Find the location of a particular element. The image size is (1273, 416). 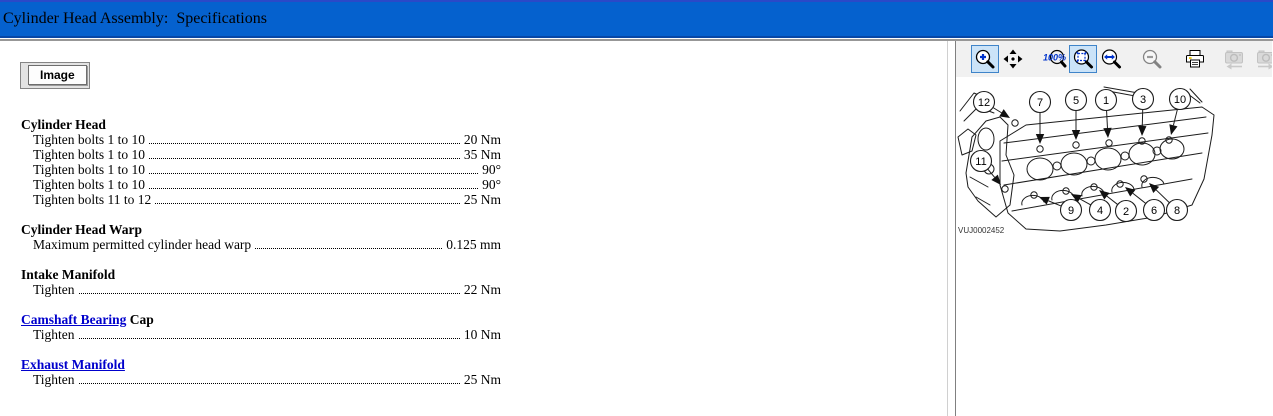

zoom-100-icon: 100% is located at coordinates (1055, 58).